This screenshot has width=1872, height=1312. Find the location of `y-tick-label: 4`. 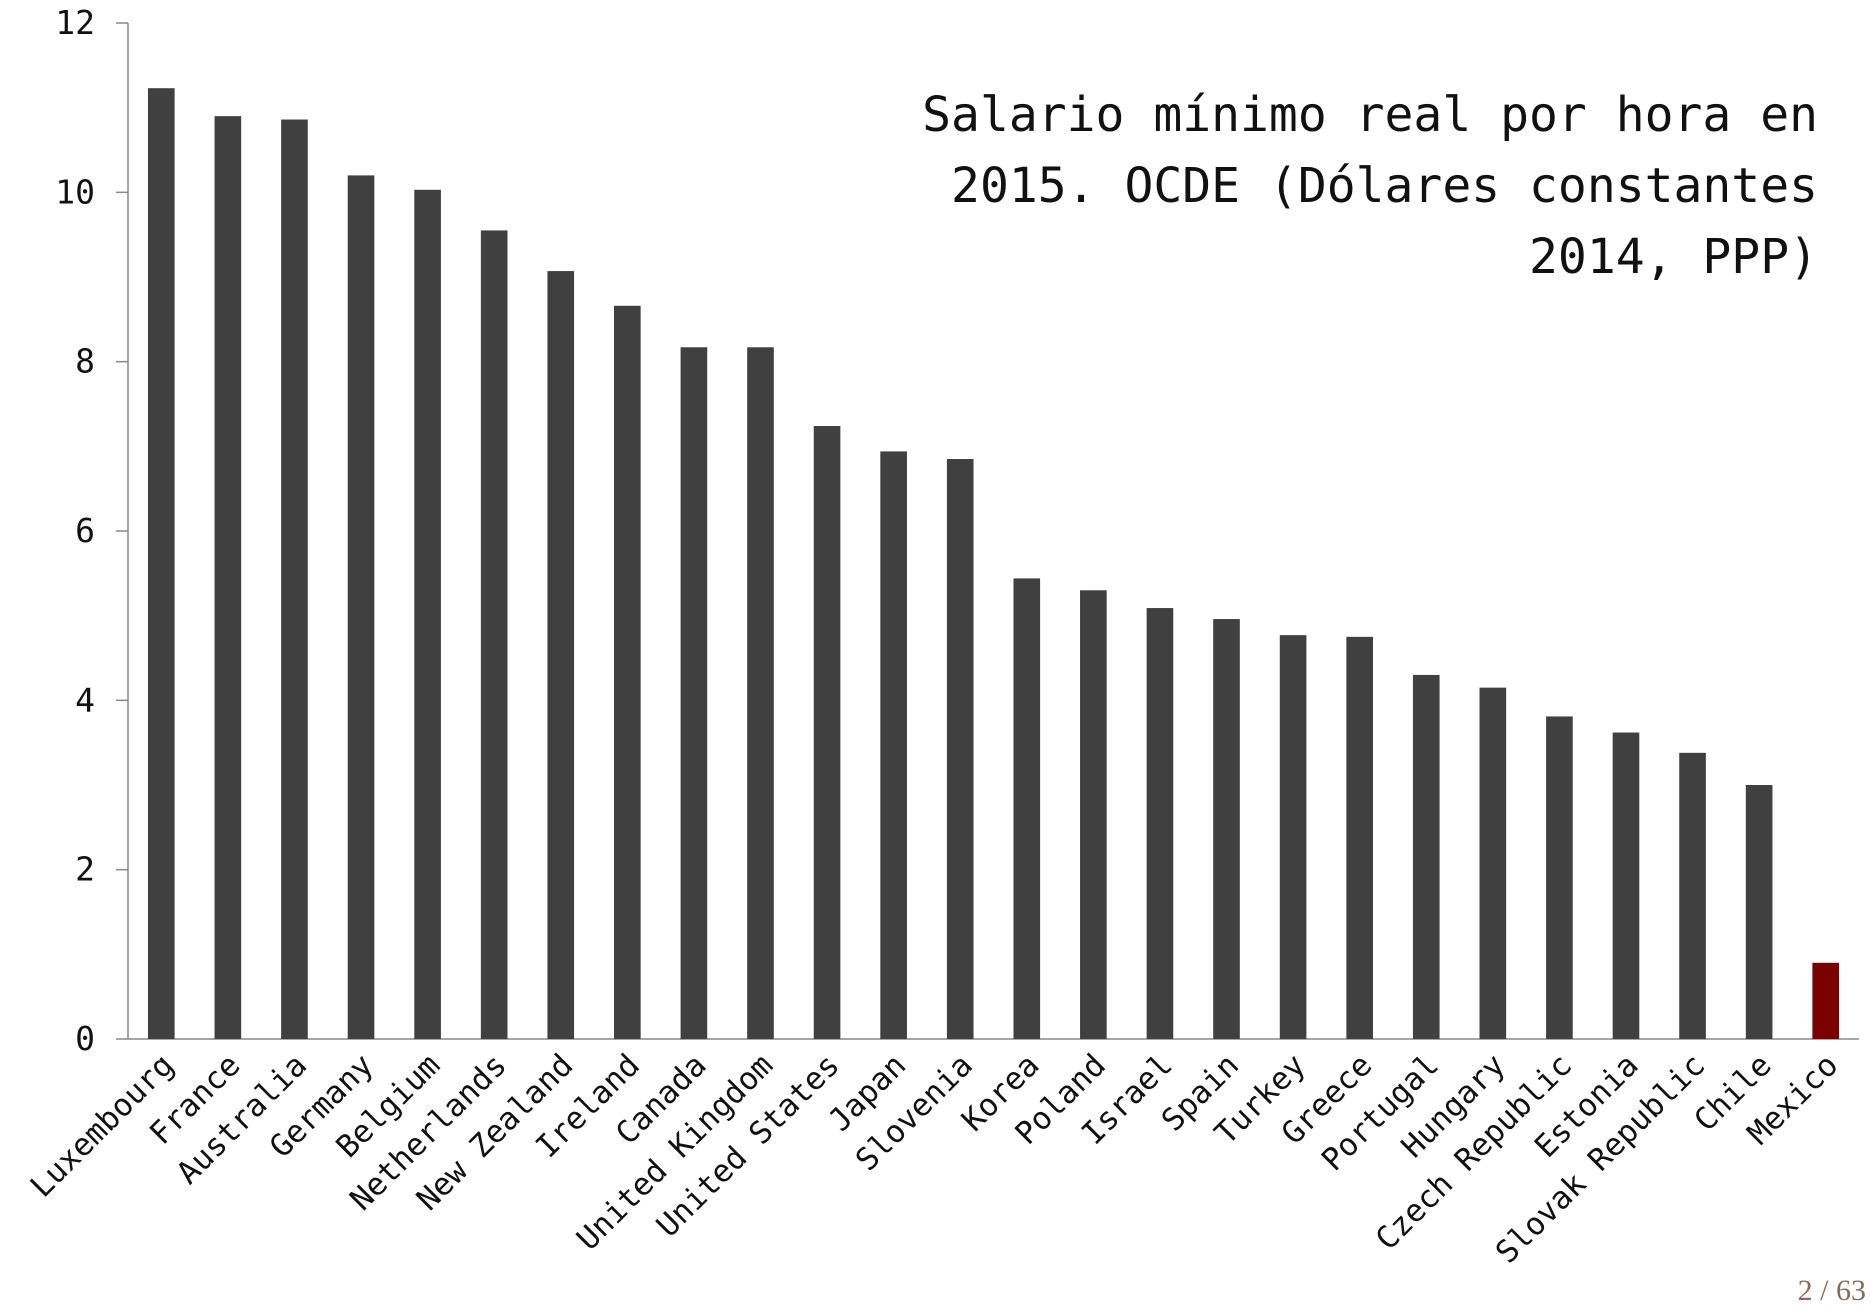

y-tick-label: 4 is located at coordinates (85, 699).